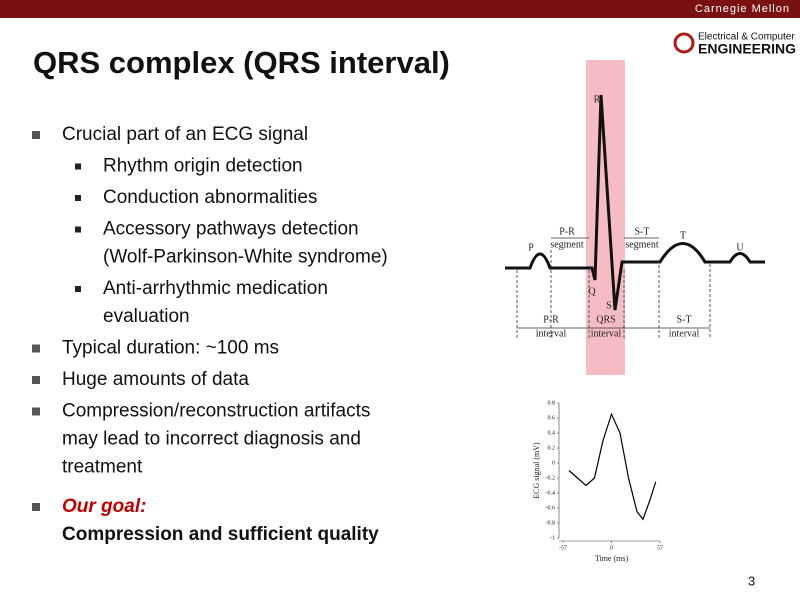  Describe the element at coordinates (597, 99) in the screenshot. I see `ecg-label: R` at that location.